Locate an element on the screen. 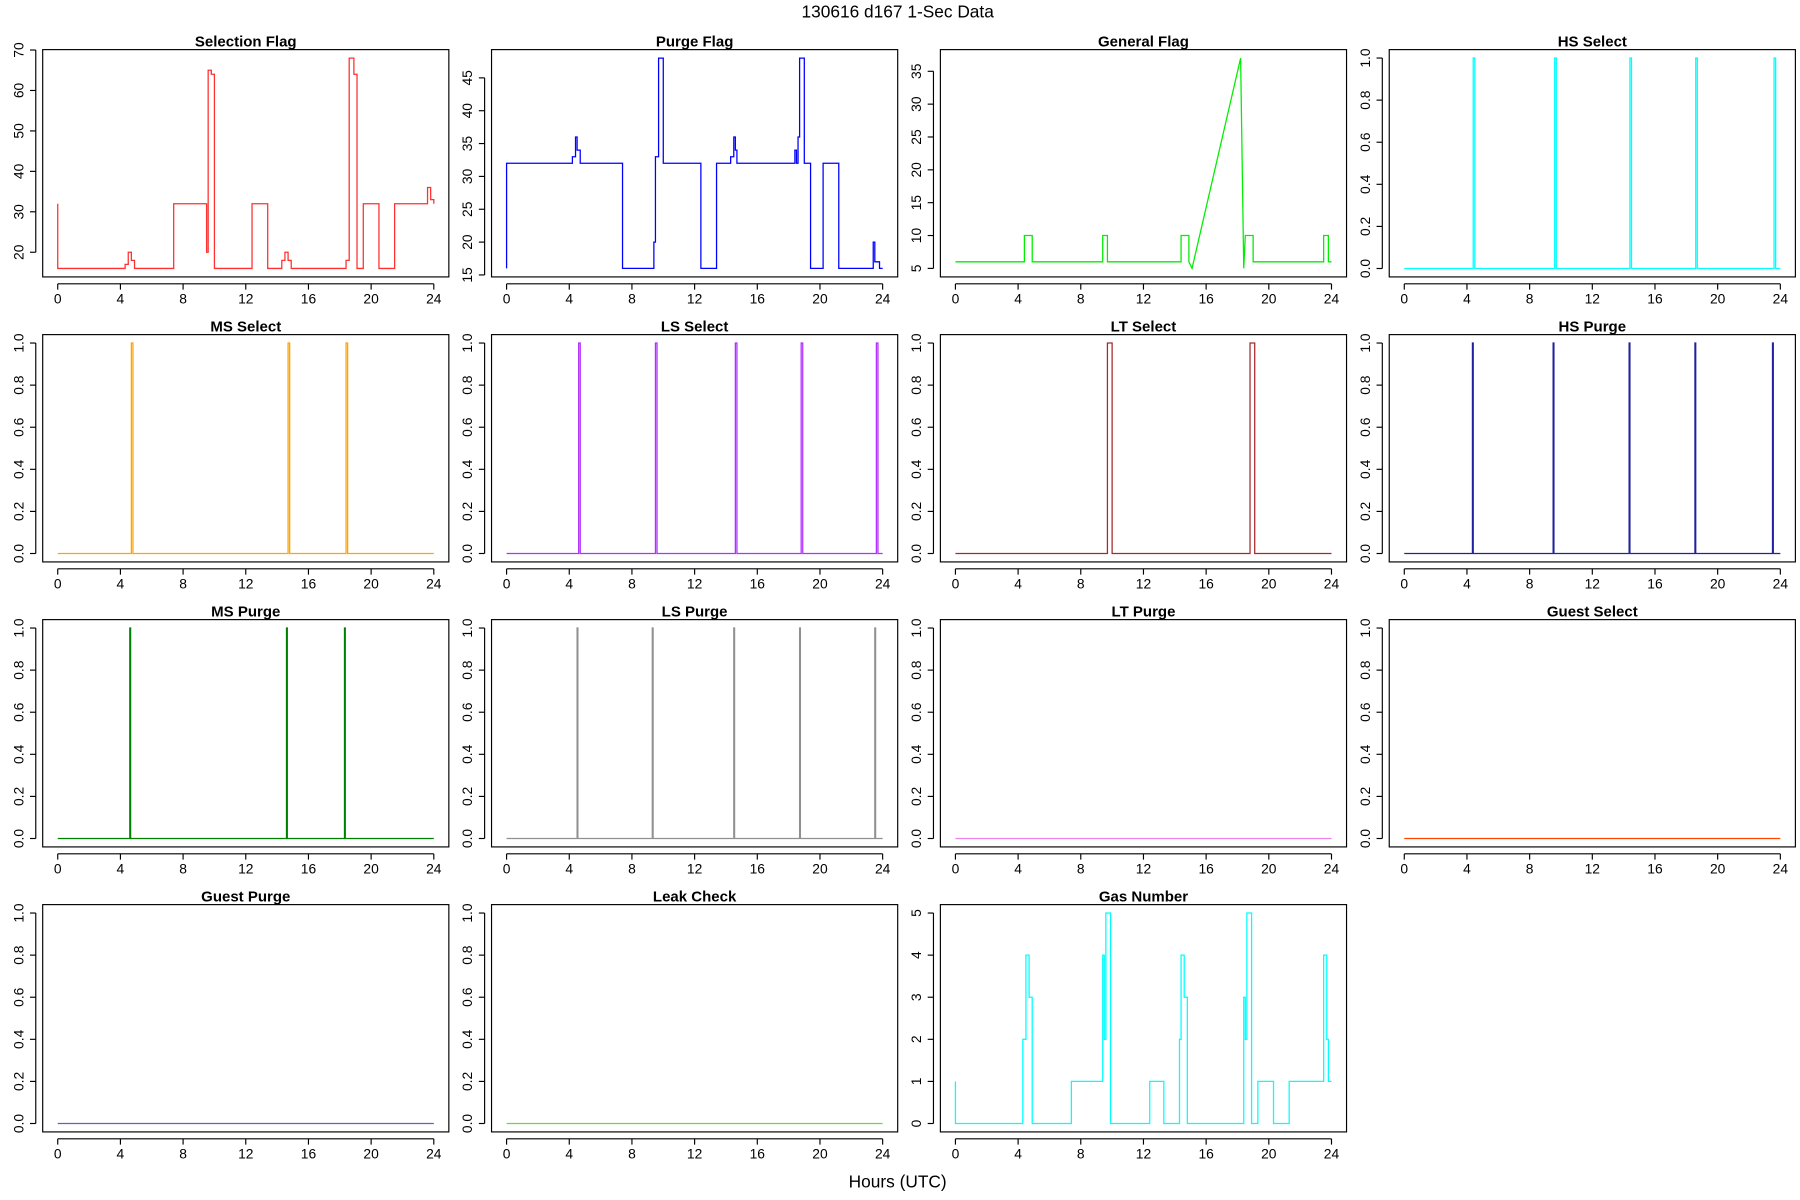 The width and height of the screenshot is (1800, 1200). panel: LS Purge 0 4 8 12 16 20 24 0.0 0.2 0.4 0.6 0.8 1.0 is located at coordinates (679, 740).